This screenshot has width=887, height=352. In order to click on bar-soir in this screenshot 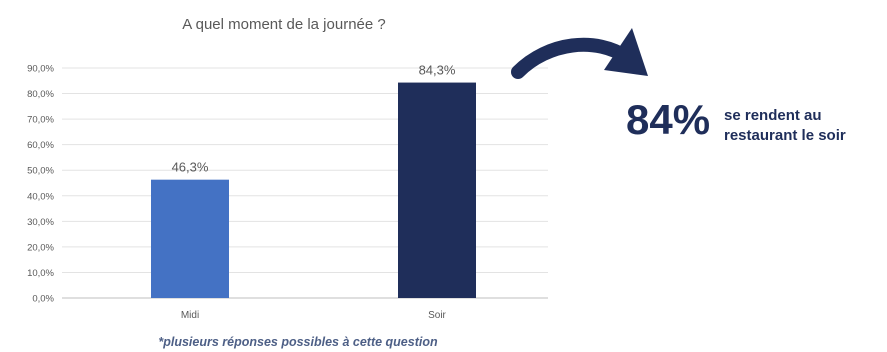, I will do `click(437, 190)`.